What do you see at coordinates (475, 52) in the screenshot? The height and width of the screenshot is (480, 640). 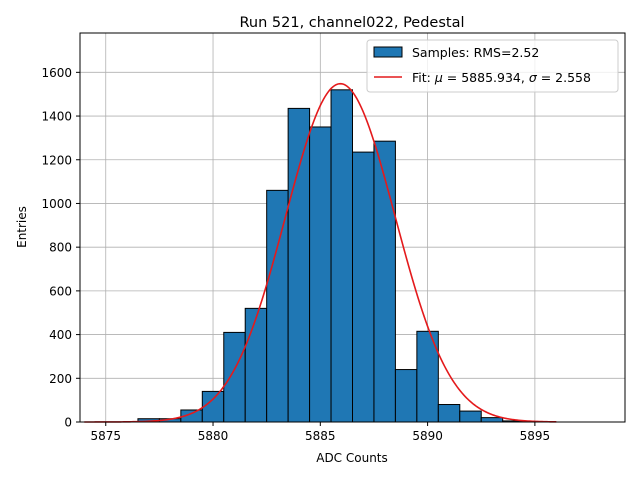 I see `legend-samples-label: Samples: RMS=2.52` at bounding box center [475, 52].